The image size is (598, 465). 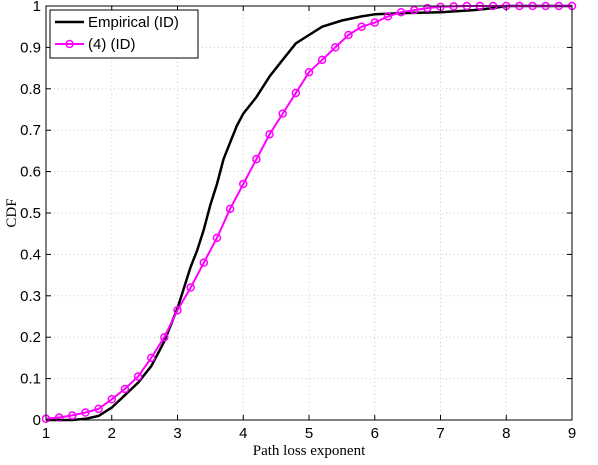 I want to click on y-tick-label: 0.6, so click(x=30, y=172).